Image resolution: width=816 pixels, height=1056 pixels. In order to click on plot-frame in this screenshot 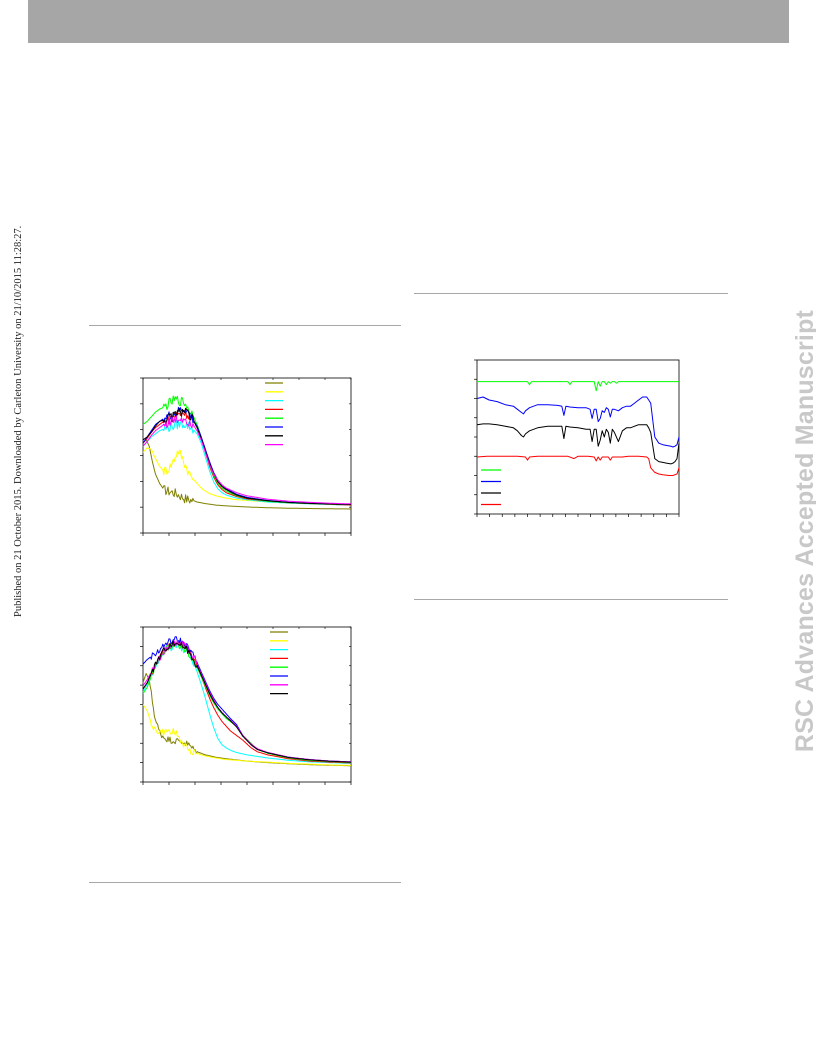, I will do `click(578, 437)`.